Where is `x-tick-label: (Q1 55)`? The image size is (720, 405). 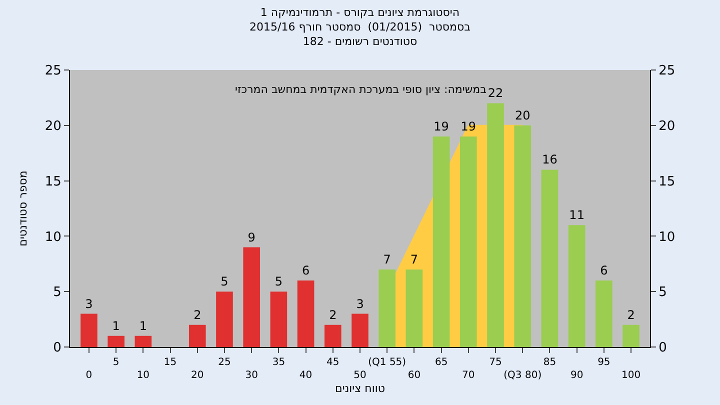 x-tick-label: (Q1 55) is located at coordinates (387, 362).